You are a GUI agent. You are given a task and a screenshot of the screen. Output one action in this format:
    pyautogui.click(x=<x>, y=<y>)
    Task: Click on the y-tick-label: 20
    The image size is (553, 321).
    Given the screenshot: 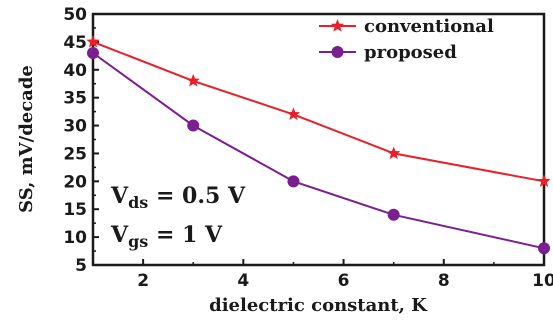 What is the action you would take?
    pyautogui.click(x=75, y=182)
    